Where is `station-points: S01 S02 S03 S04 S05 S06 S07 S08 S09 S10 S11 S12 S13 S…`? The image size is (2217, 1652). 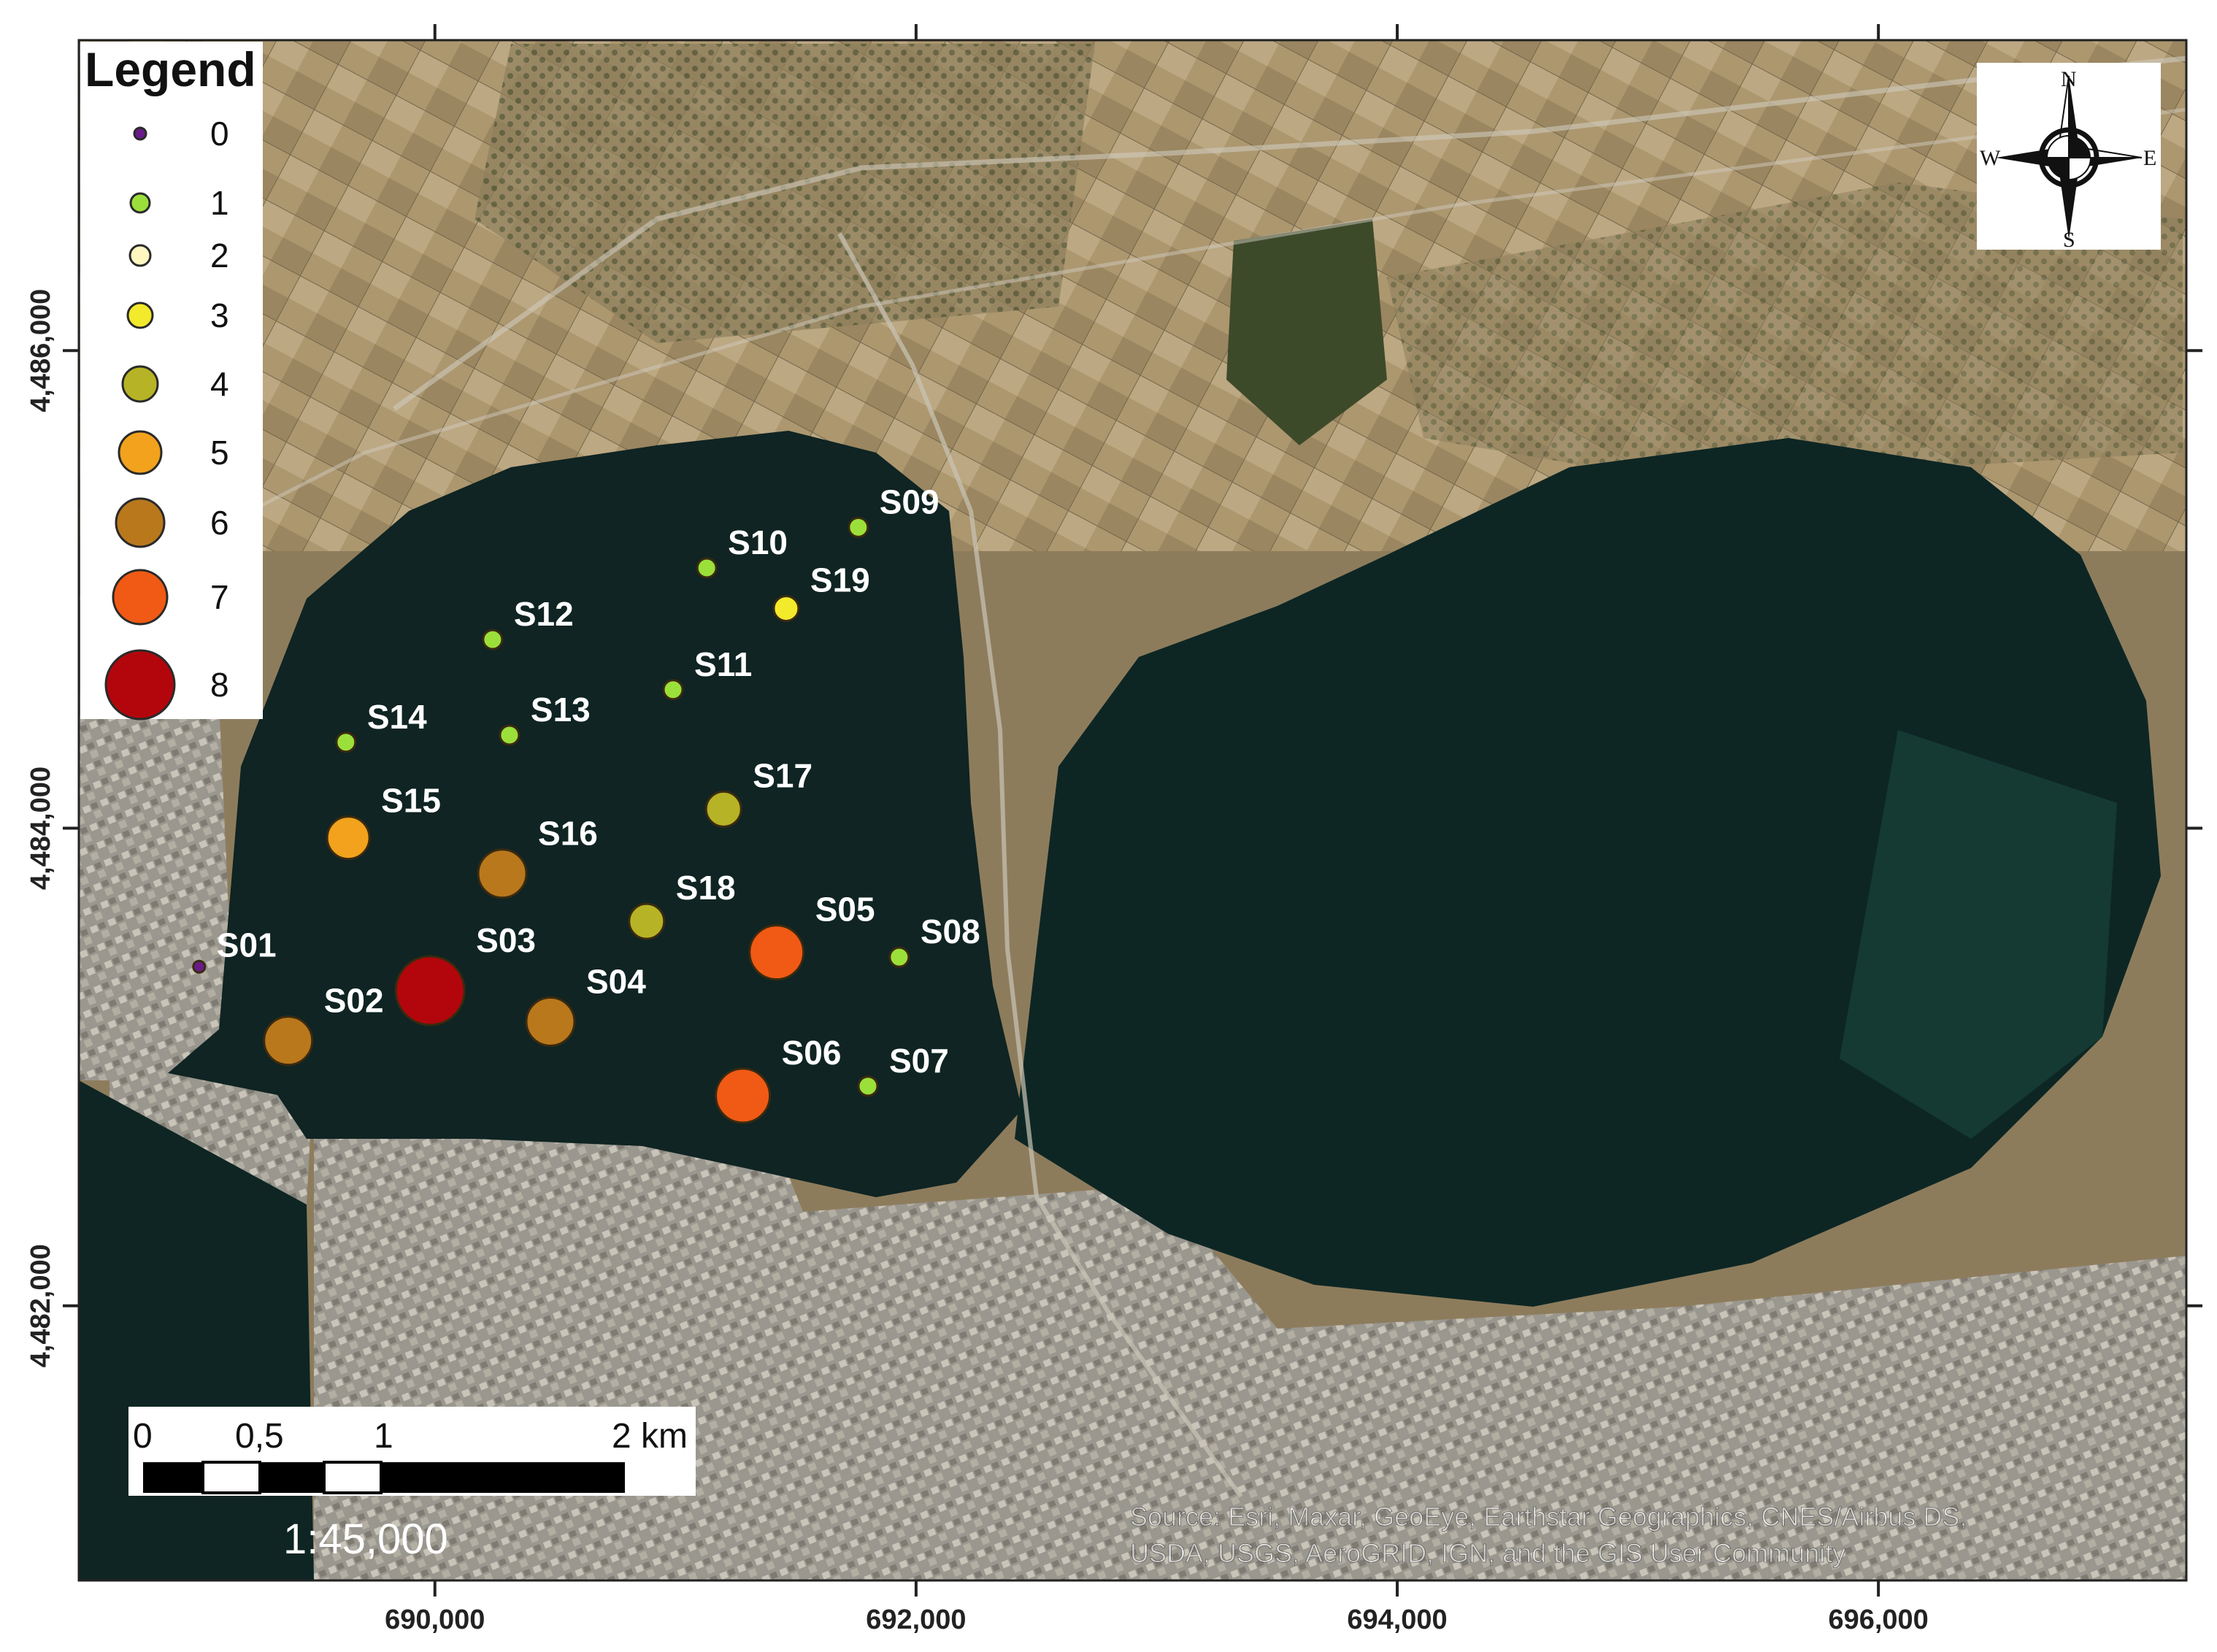
station-points: S01 S02 S03 S04 S05 S06 S07 S08 S09 S10 S11 S12 S13 S… is located at coordinates (586, 803).